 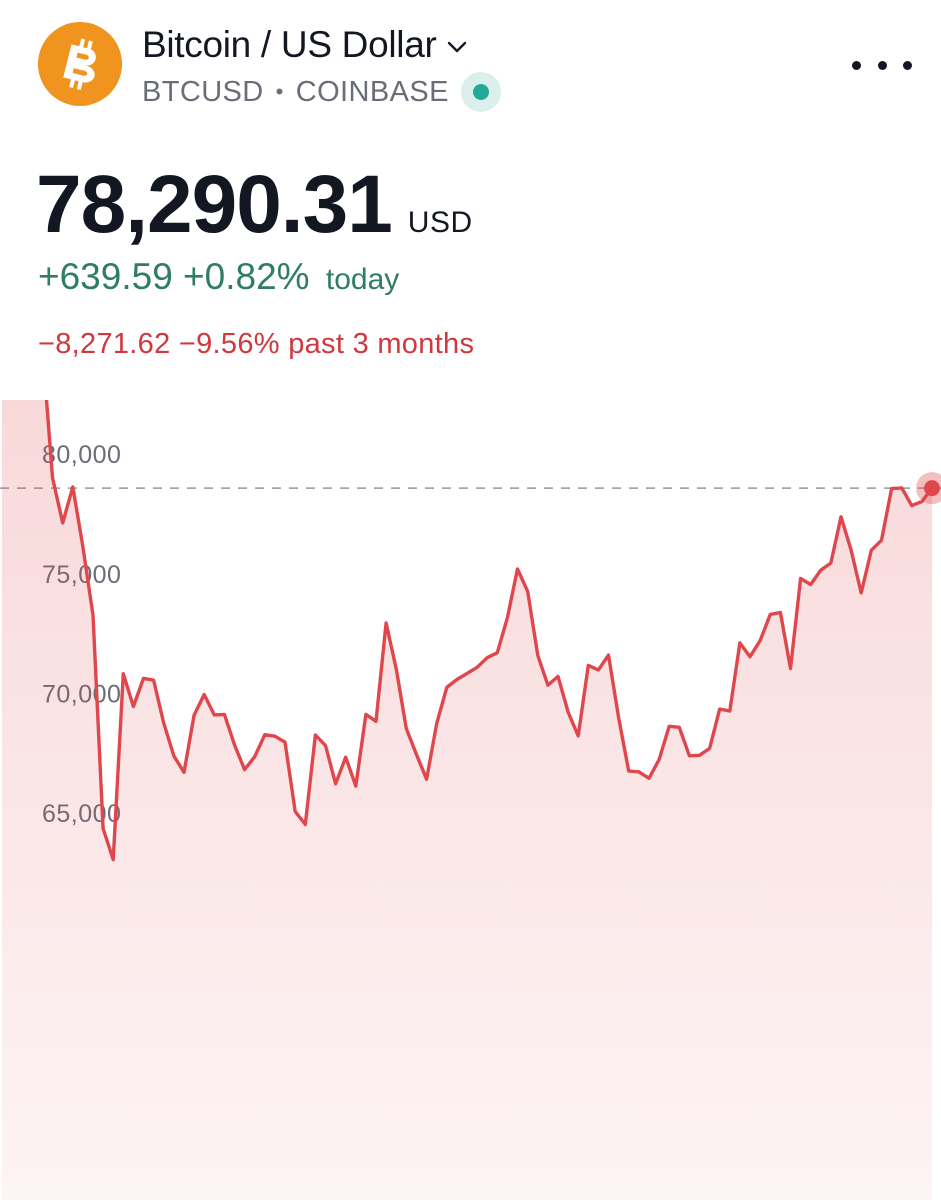 I want to click on exchange: COINBASE, so click(x=372, y=91).